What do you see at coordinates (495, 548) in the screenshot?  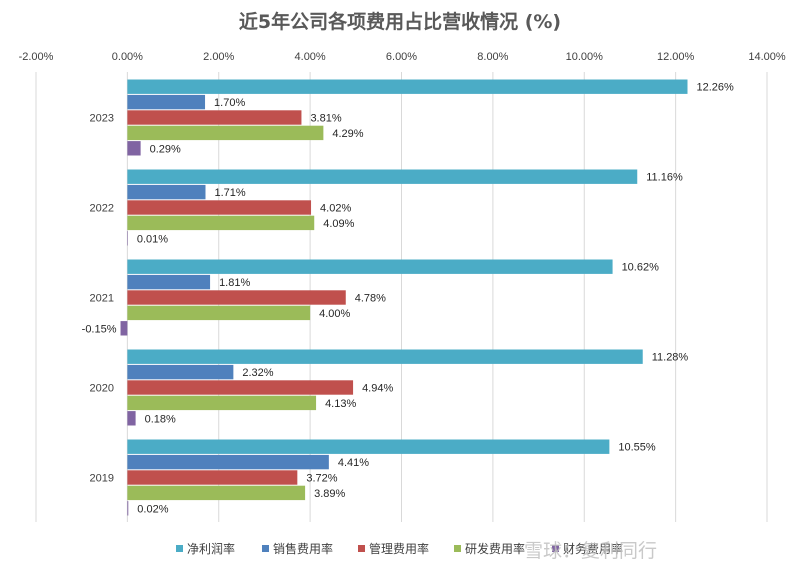 I see `legend-label: 研发费用率` at bounding box center [495, 548].